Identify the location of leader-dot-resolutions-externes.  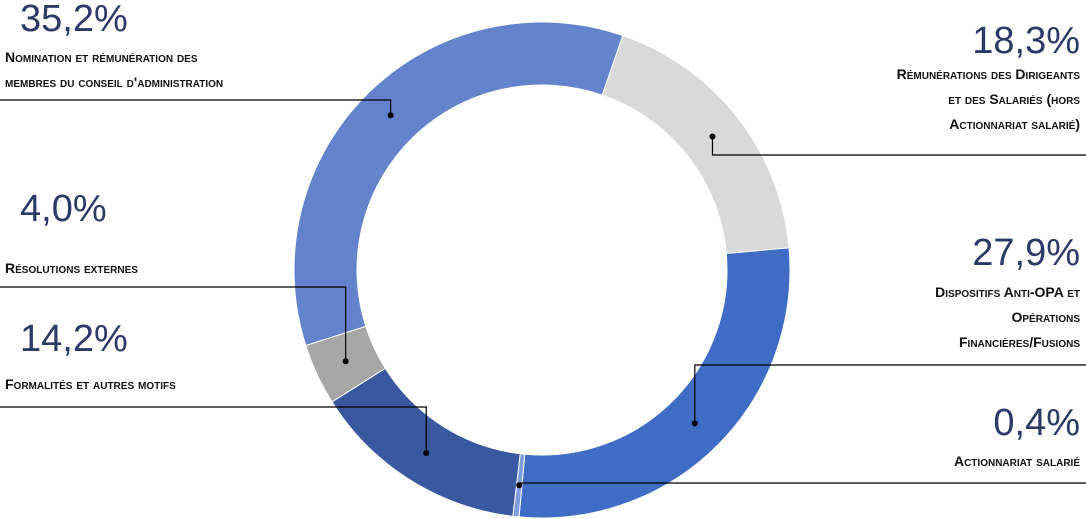
(345, 361).